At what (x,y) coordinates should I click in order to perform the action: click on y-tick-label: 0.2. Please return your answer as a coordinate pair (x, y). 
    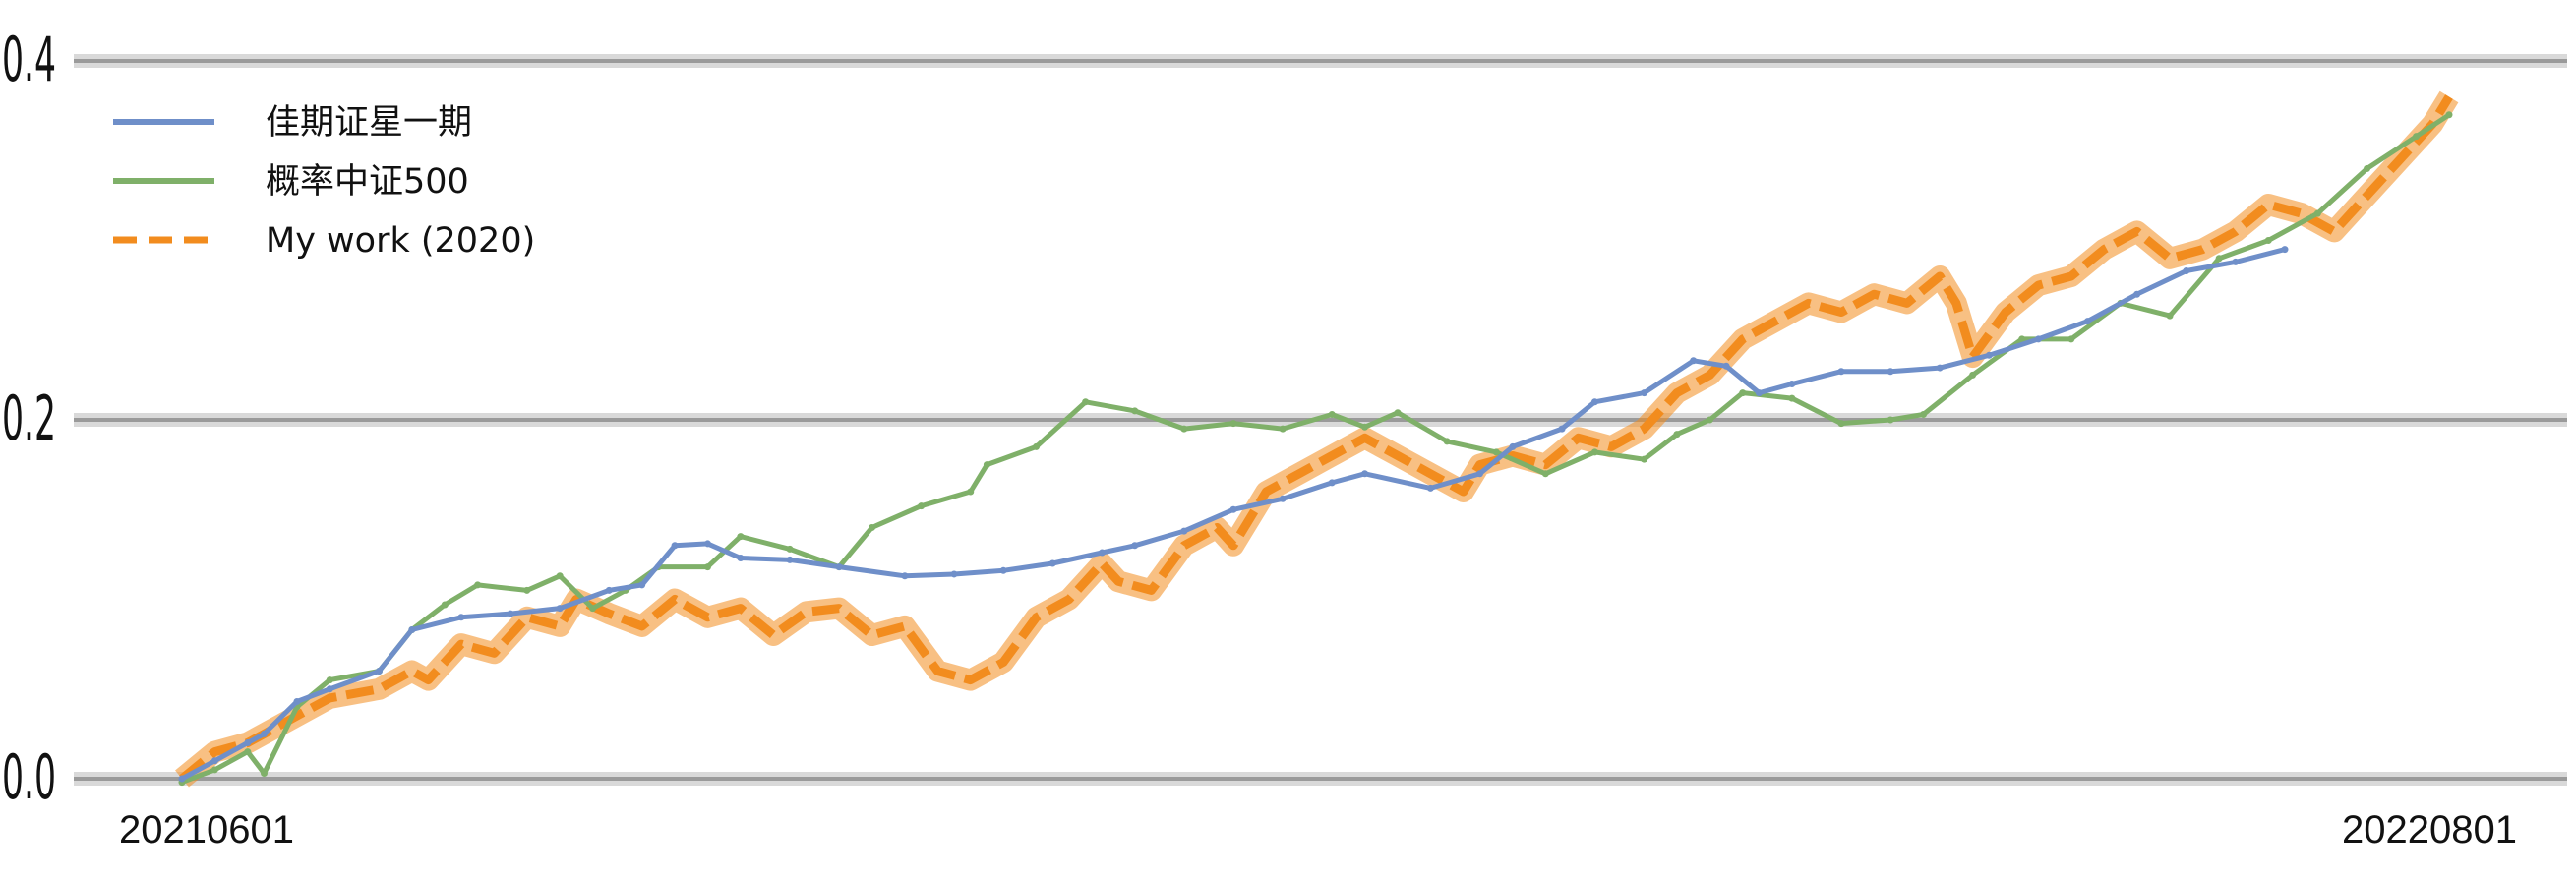
    Looking at the image, I should click on (29, 418).